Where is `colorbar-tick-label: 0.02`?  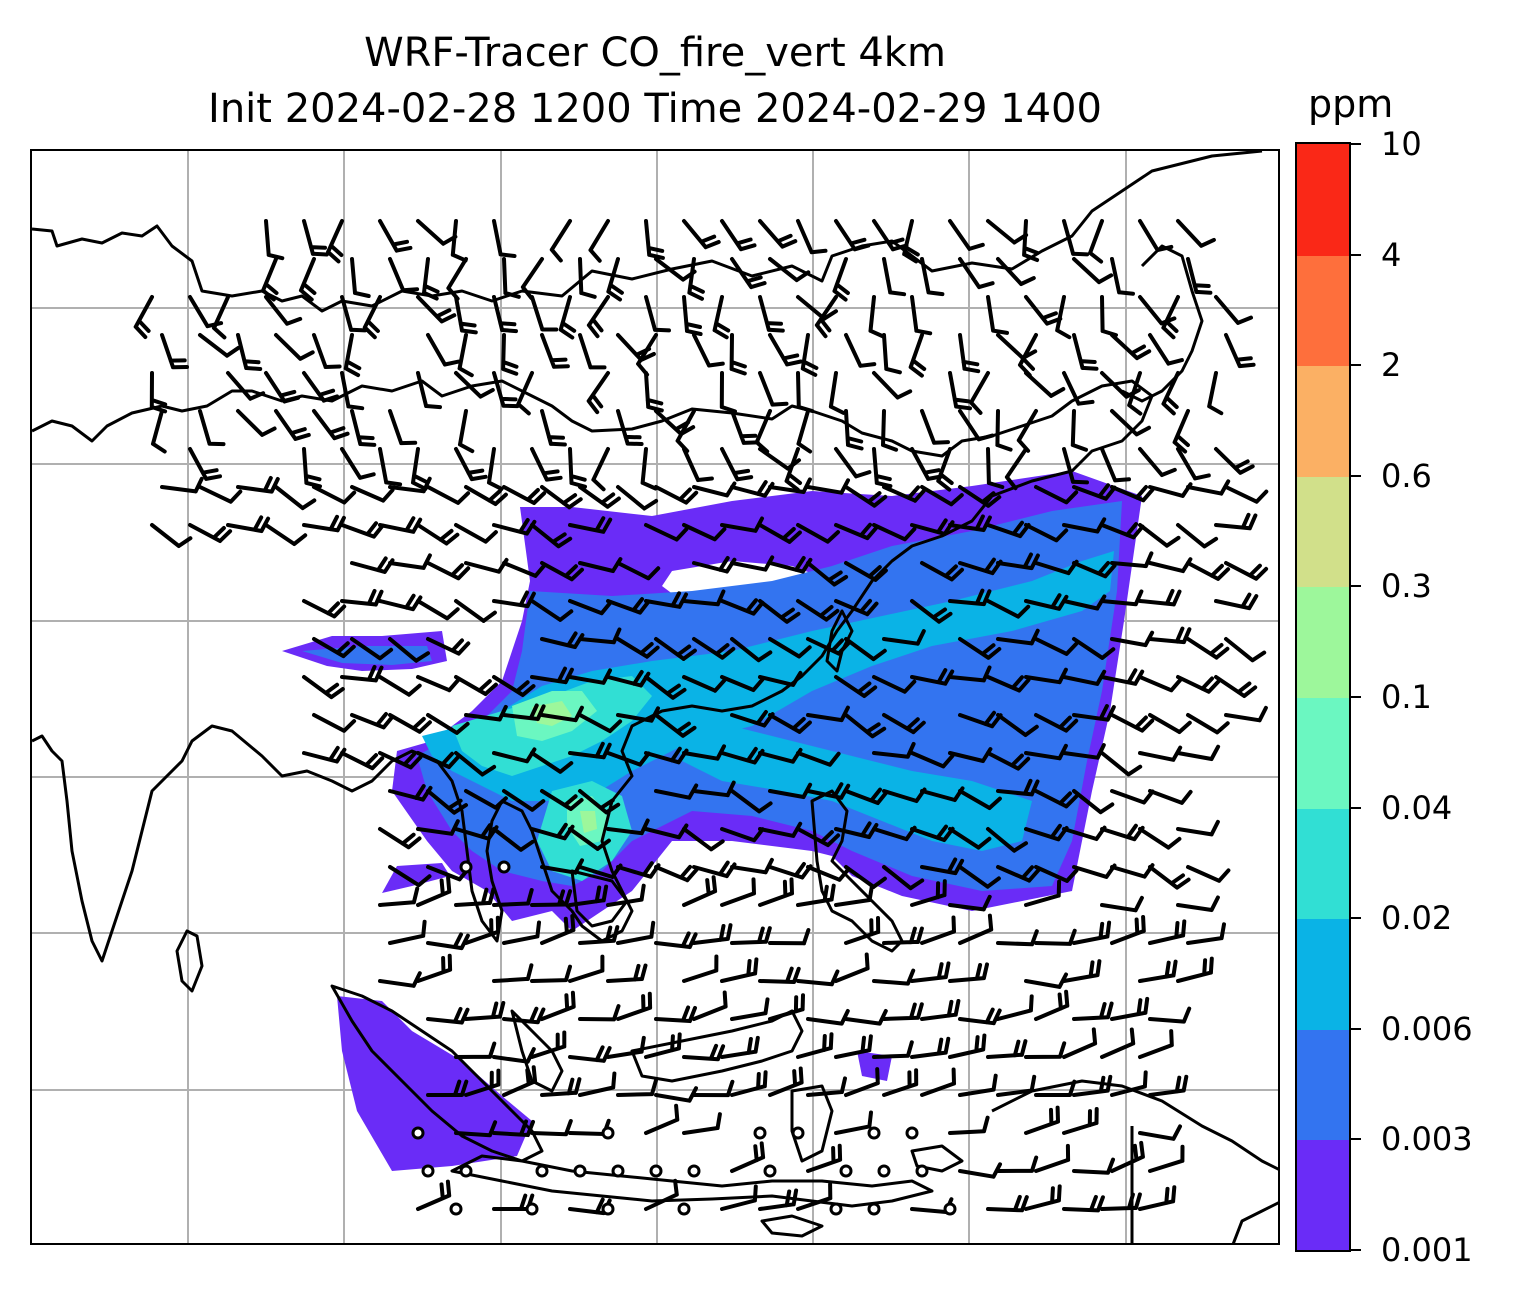
colorbar-tick-label: 0.02 is located at coordinates (1417, 918).